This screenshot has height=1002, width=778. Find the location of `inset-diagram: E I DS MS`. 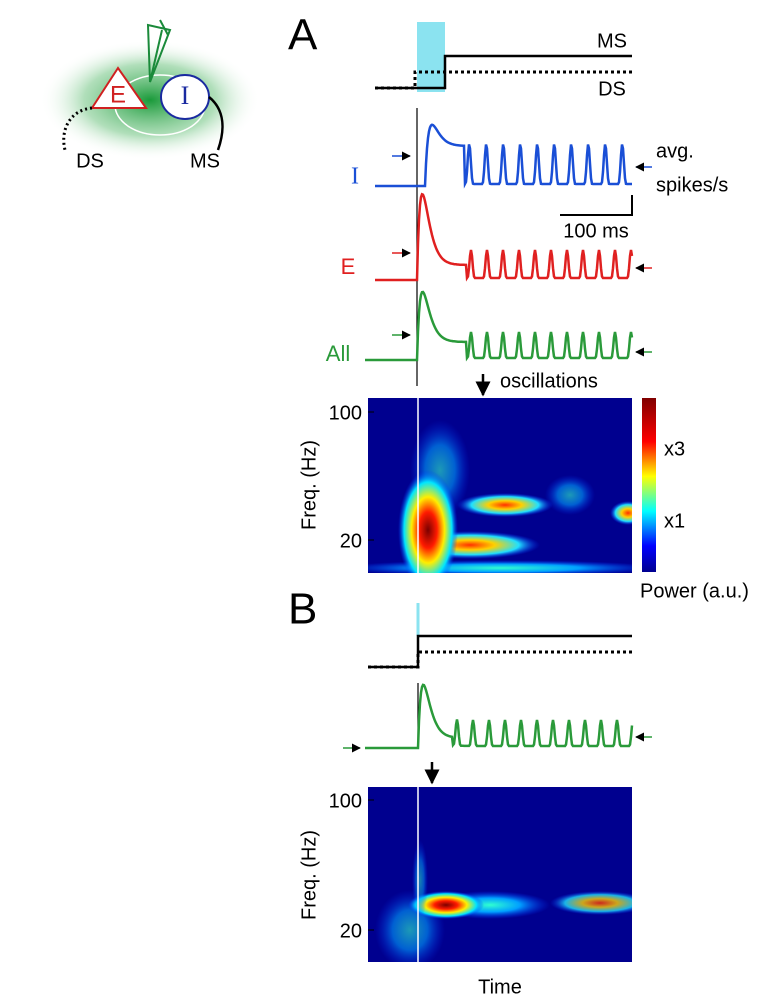

inset-diagram: E I DS MS is located at coordinates (150, 95).